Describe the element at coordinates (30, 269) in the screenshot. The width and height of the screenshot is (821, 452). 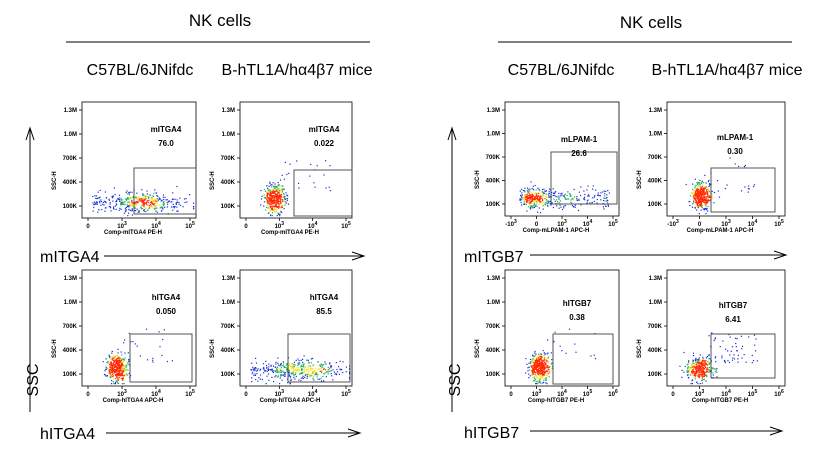
I see `panel-left-ssc-arrow` at that location.